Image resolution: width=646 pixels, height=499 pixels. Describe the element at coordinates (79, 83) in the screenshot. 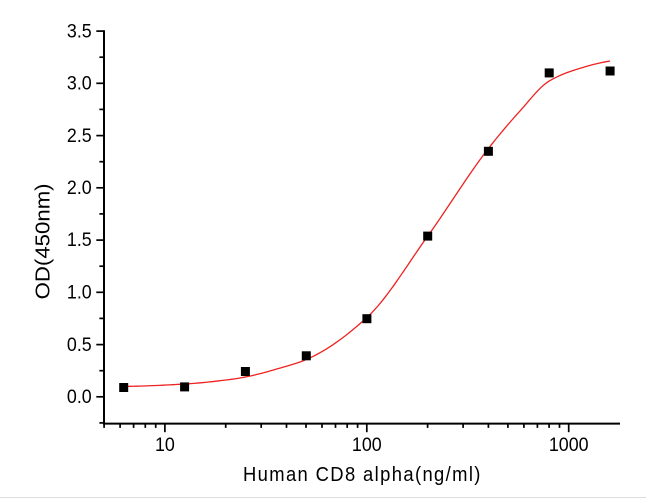

I see `svg-text: 3.0` at that location.